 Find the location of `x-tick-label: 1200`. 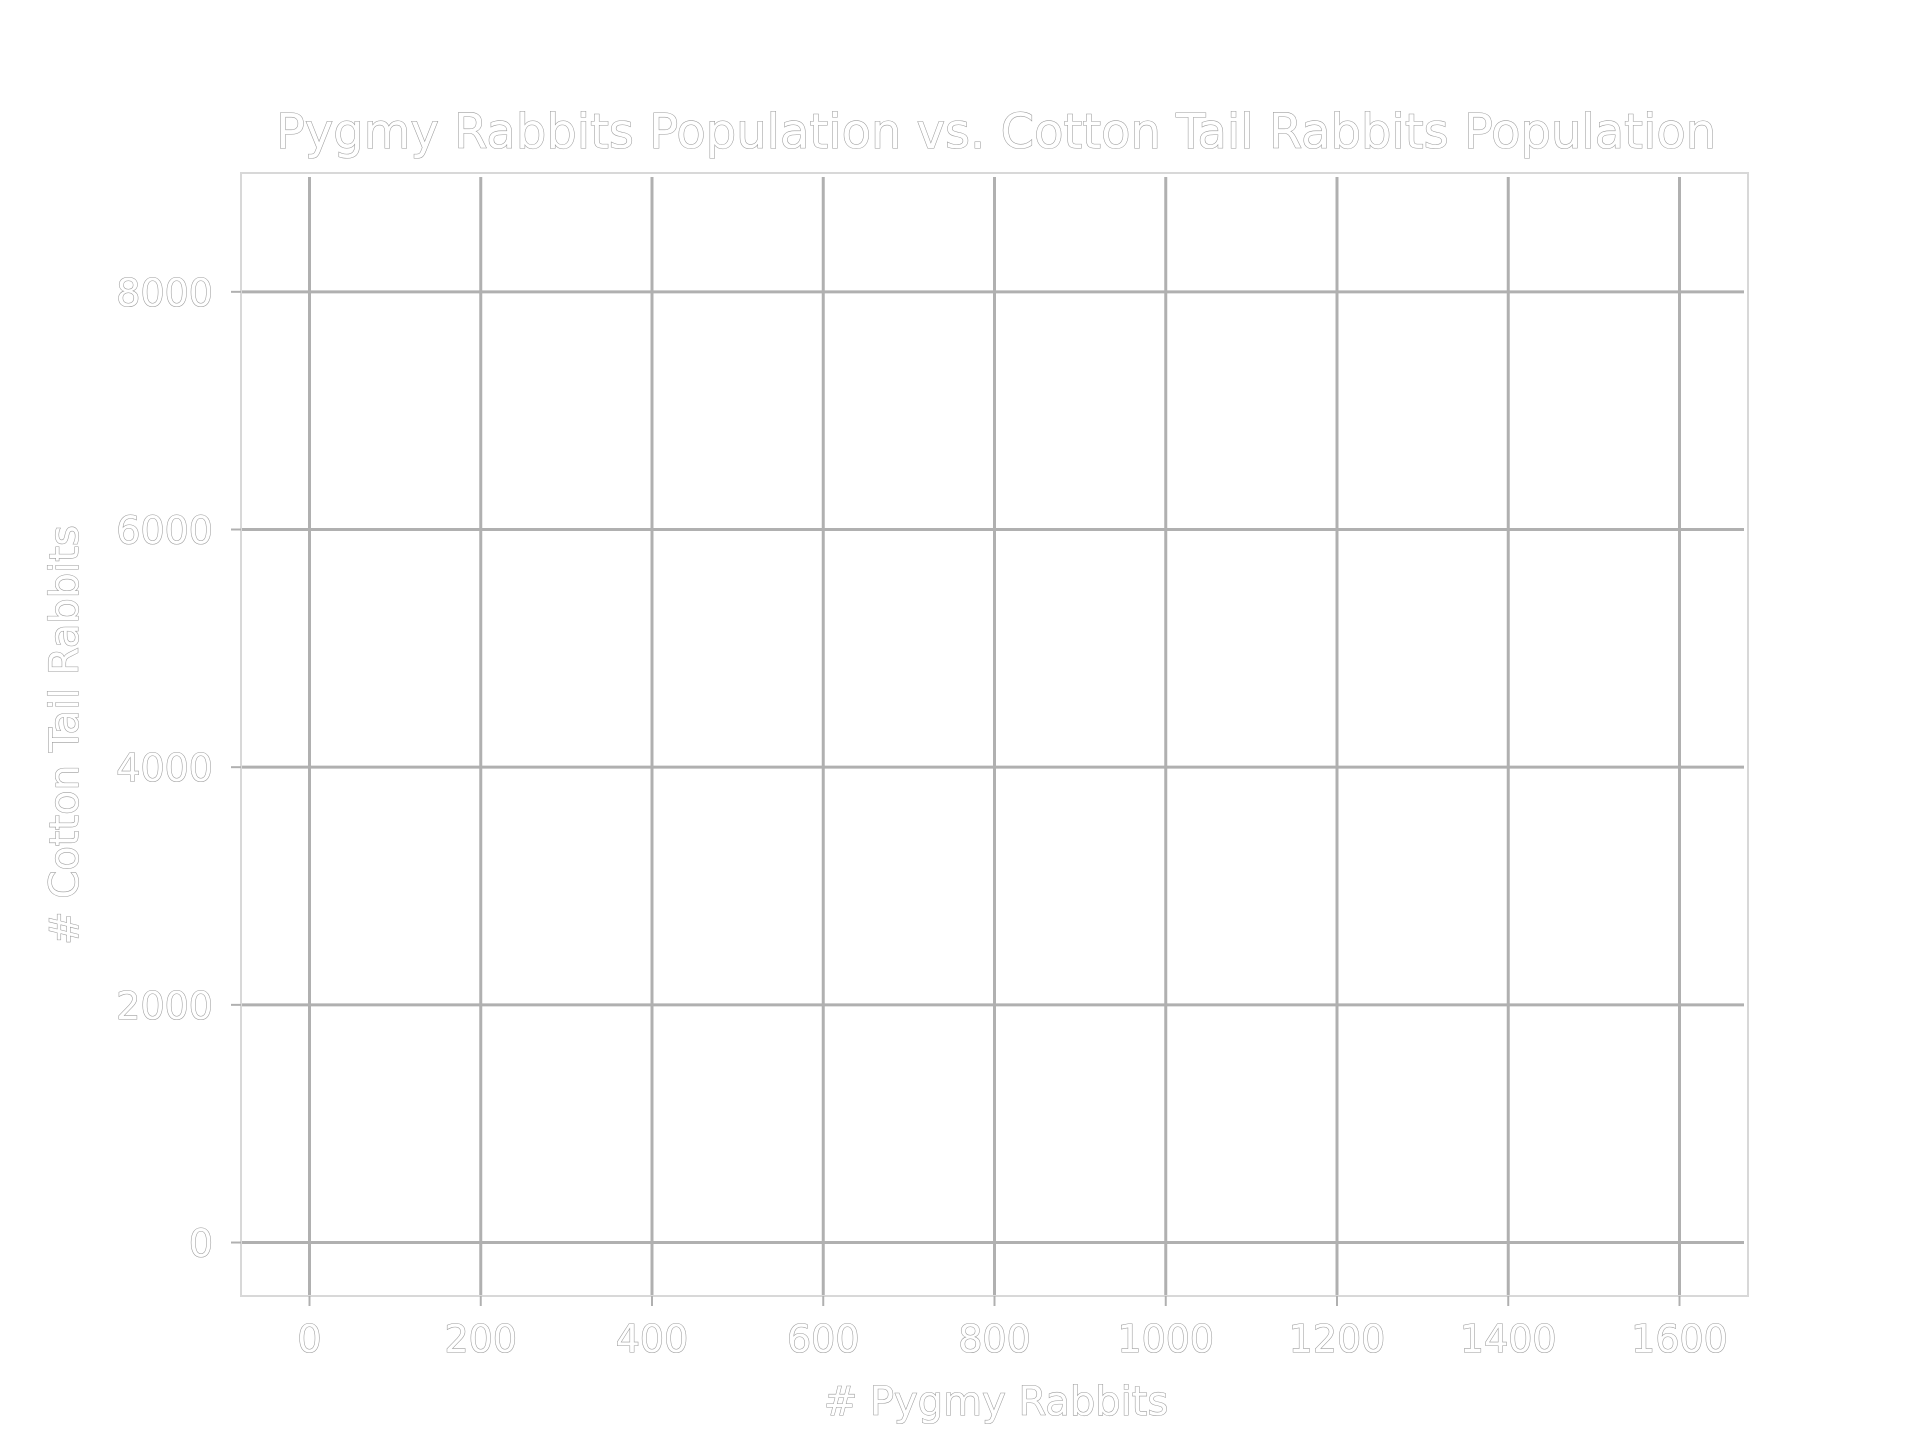

x-tick-label: 1200 is located at coordinates (1337, 1339).